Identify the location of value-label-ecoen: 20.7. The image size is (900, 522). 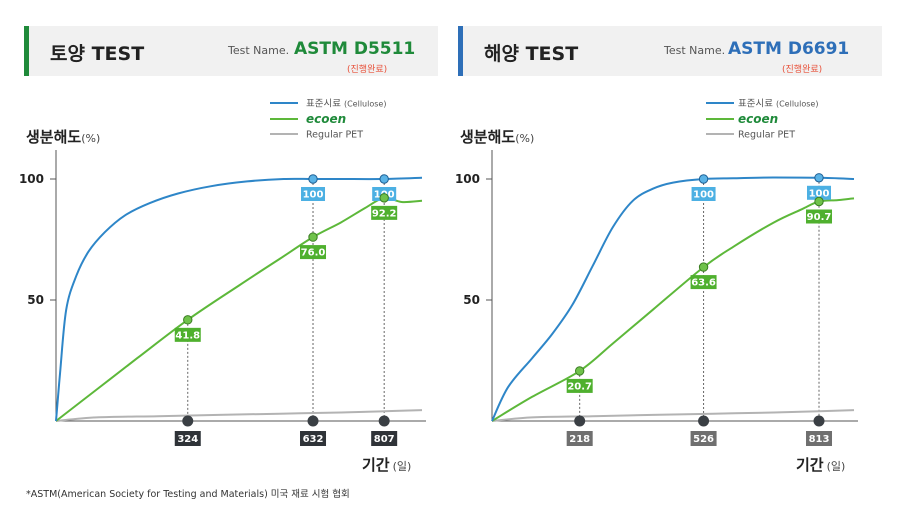
(579, 386).